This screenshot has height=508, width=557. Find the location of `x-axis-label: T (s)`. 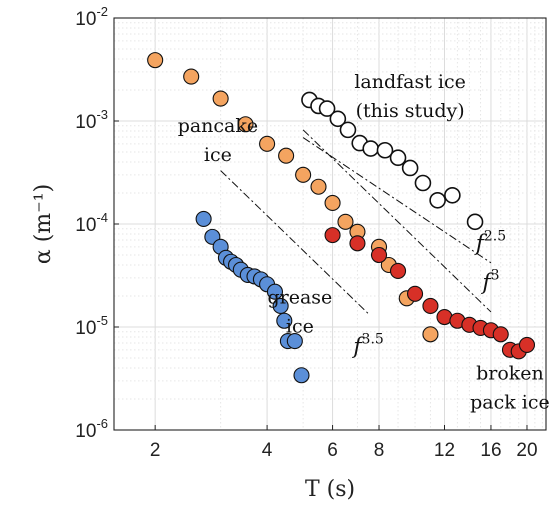

x-axis-label: T (s) is located at coordinates (330, 489).